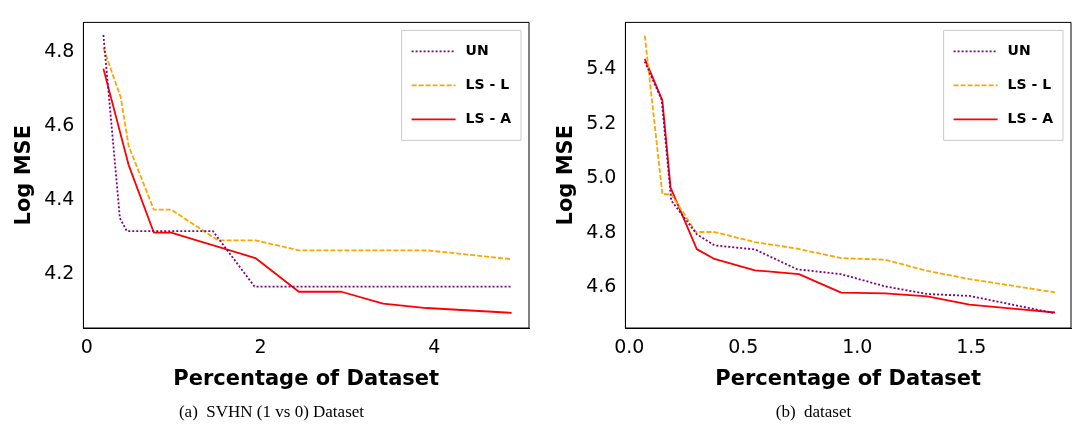 The height and width of the screenshot is (432, 1085). Describe the element at coordinates (260, 346) in the screenshot. I see `x-tick-label: 2` at that location.